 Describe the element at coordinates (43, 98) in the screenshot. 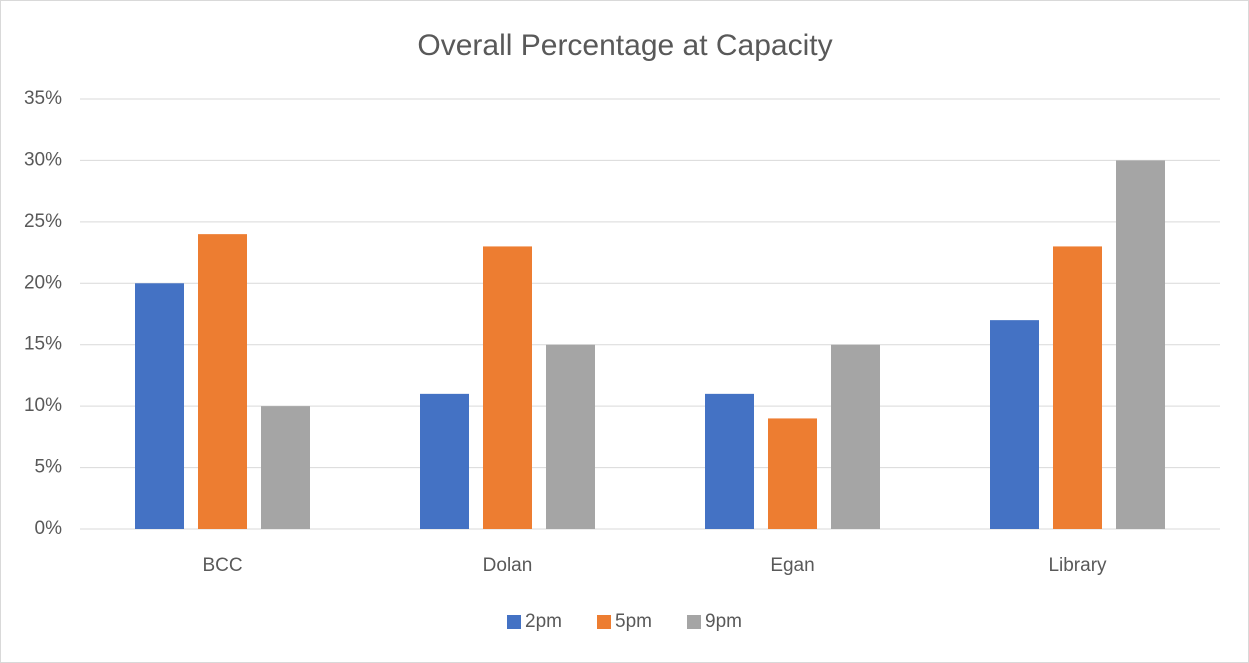

I see `y-tick-label: 35%` at that location.